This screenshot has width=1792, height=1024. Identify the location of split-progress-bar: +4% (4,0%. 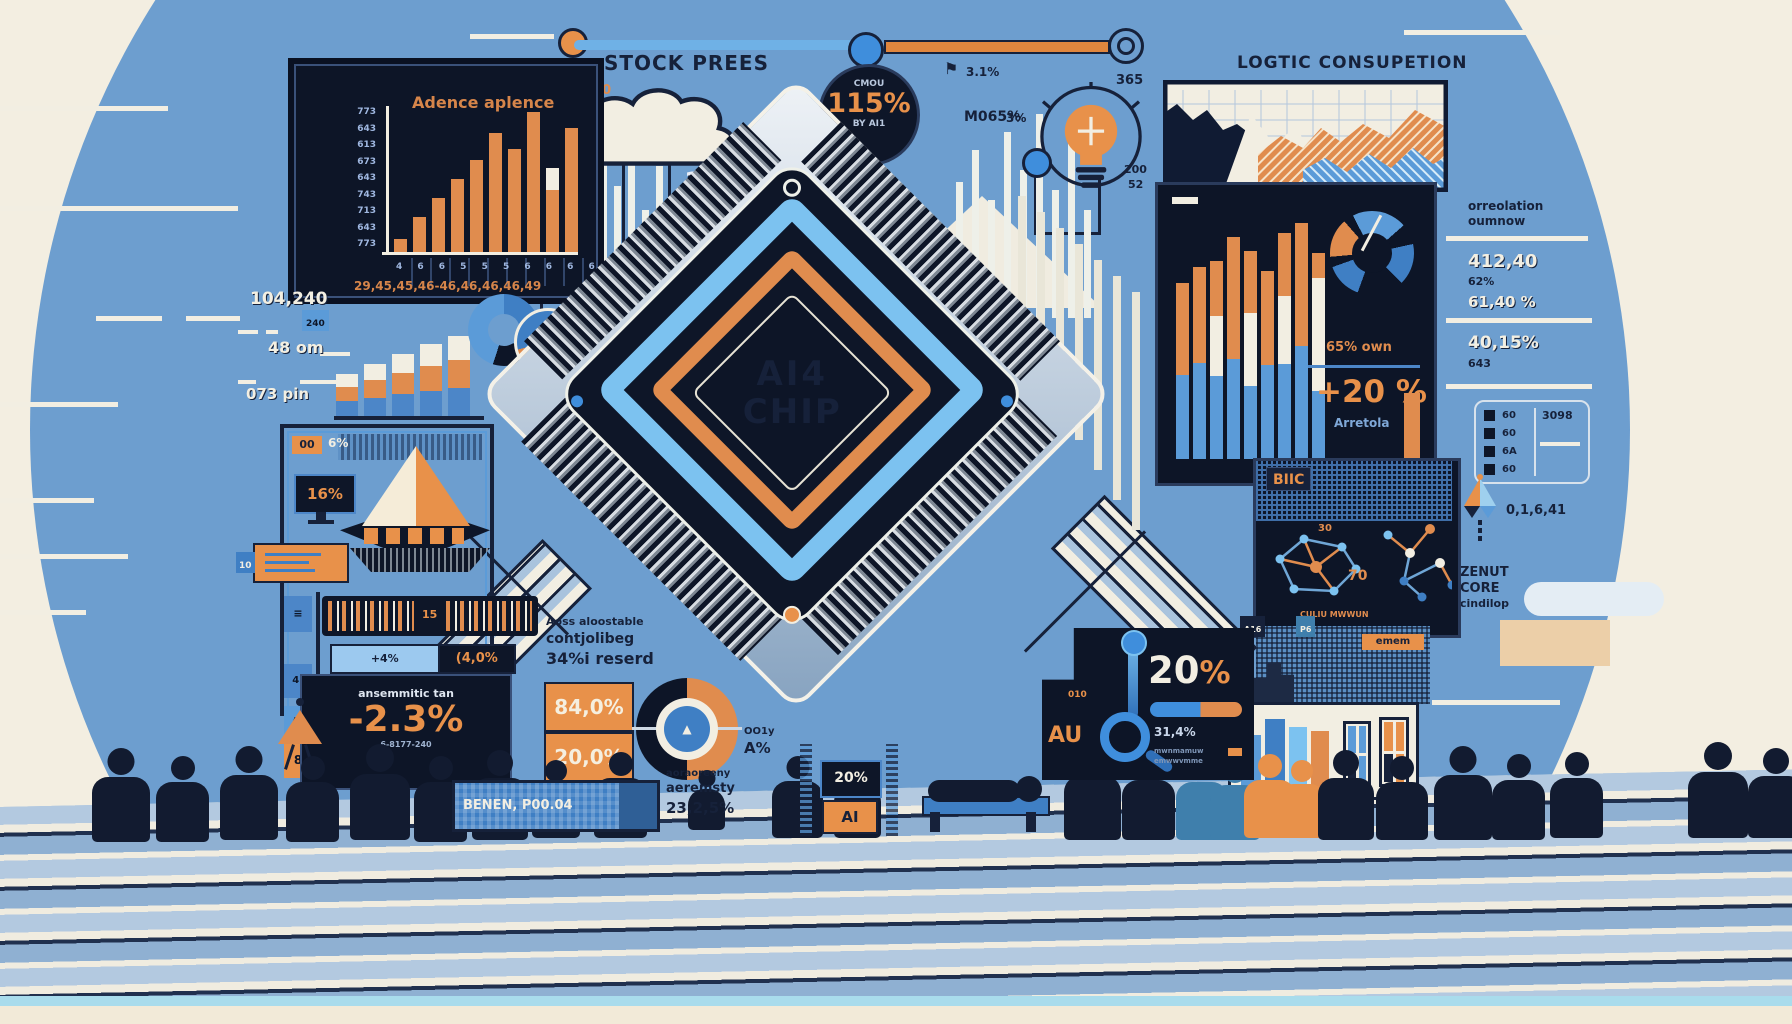
(423, 659).